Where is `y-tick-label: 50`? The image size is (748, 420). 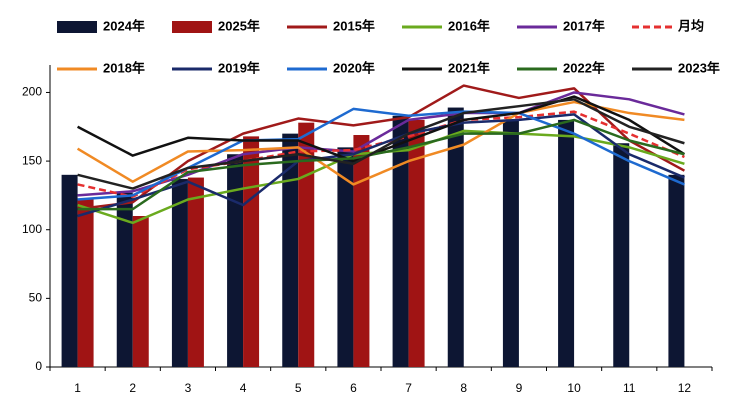 y-tick-label: 50 is located at coordinates (36, 298).